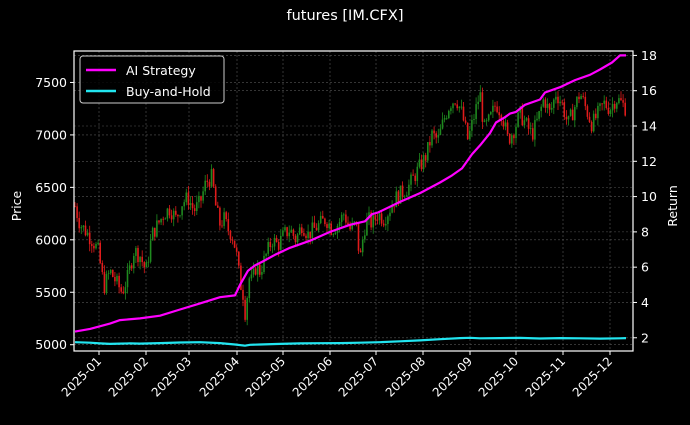 Image resolution: width=690 pixels, height=425 pixels. I want to click on right-tick-label: 4, so click(645, 302).